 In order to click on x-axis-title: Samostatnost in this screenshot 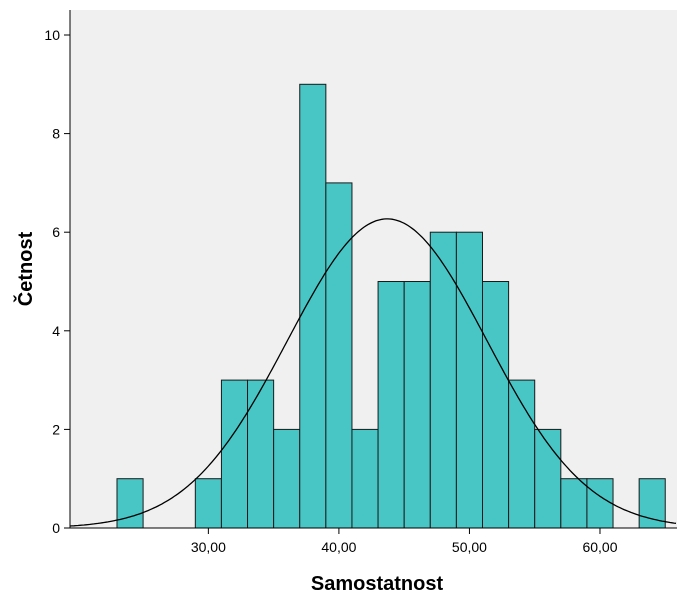, I will do `click(377, 584)`.